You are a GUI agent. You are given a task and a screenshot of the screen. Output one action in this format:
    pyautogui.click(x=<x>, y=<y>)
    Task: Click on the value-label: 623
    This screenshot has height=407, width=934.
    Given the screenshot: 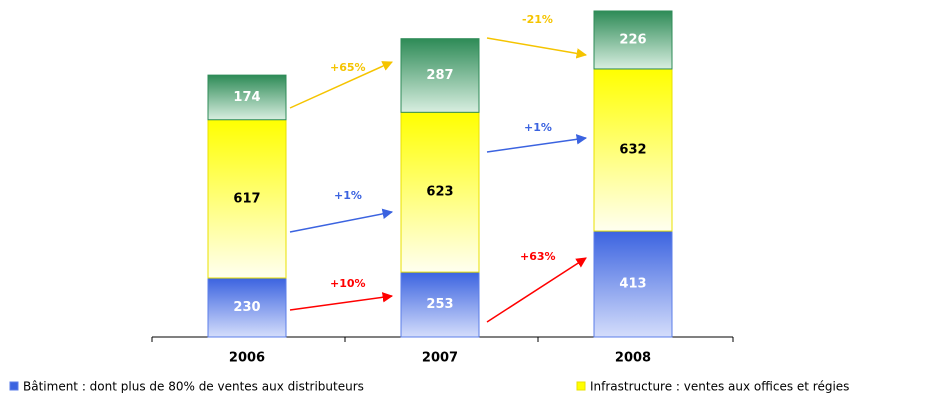 What is the action you would take?
    pyautogui.click(x=439, y=192)
    